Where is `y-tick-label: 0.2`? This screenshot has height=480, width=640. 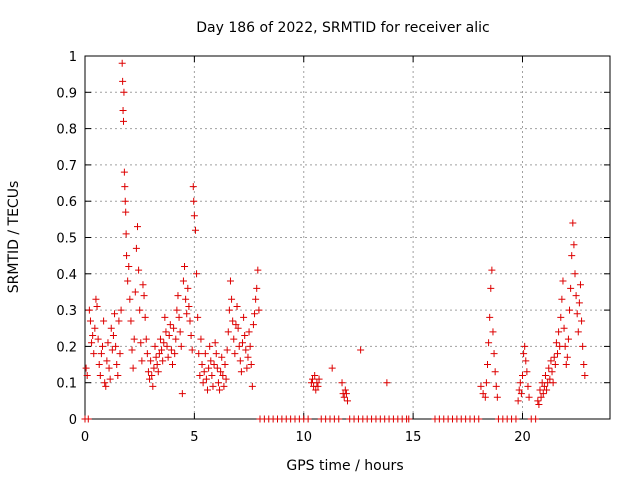
y-tick-label: 0.2 is located at coordinates (66, 347).